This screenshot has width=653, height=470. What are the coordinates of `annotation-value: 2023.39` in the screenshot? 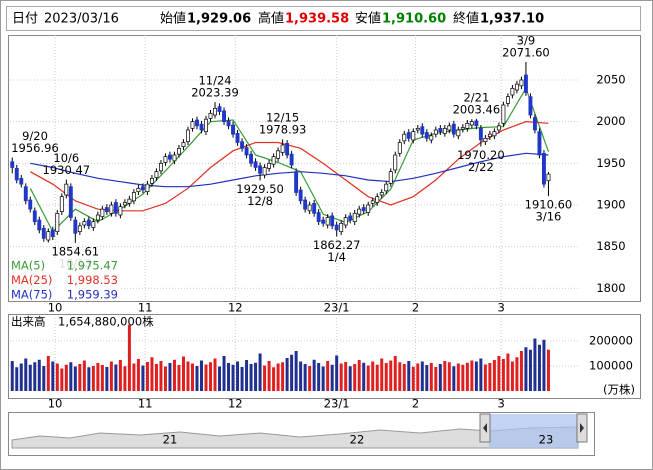 It's located at (215, 93).